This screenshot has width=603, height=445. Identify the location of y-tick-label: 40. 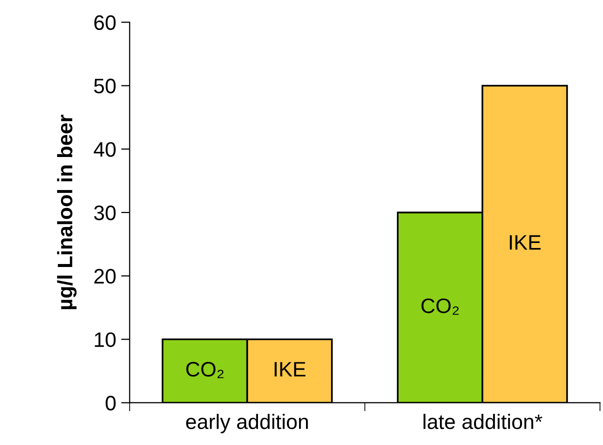
(105, 149).